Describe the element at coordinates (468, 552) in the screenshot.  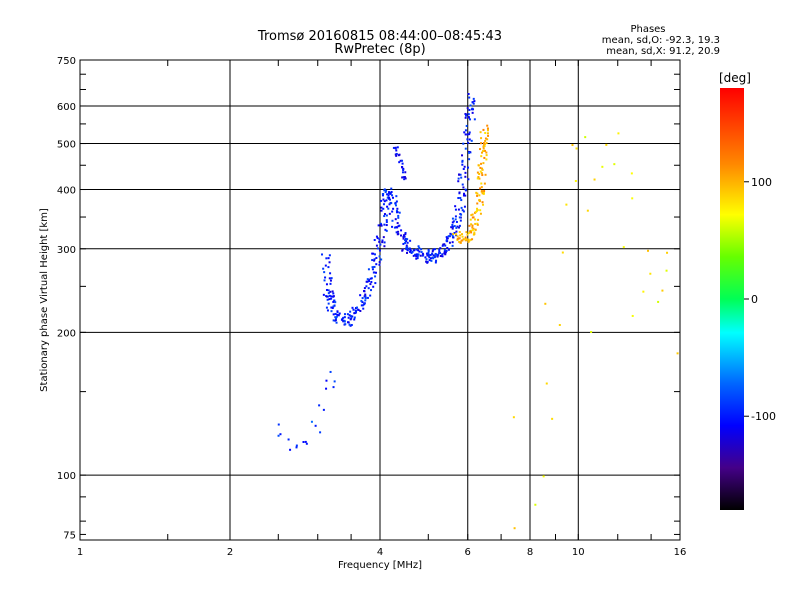
I see `x-tick-label: 6` at that location.